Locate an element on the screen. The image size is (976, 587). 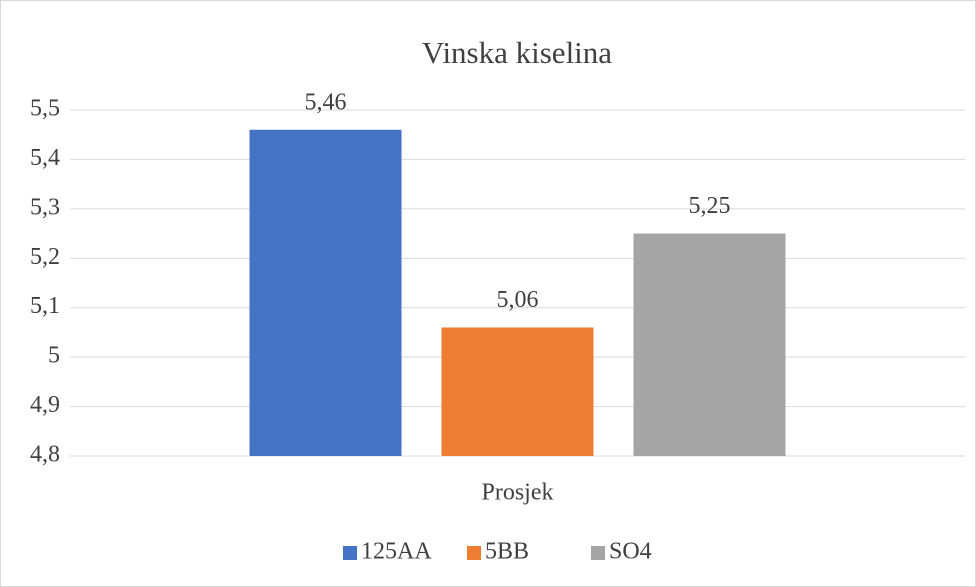
y-tick-label: 5 is located at coordinates (54, 356).